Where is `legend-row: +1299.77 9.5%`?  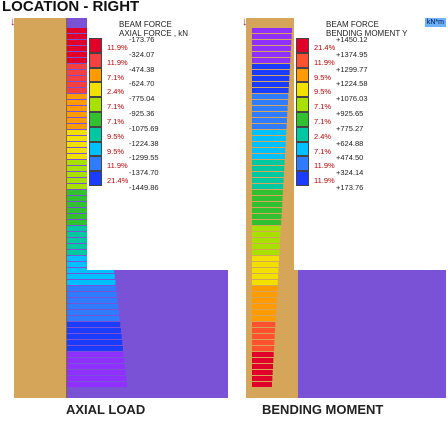
legend-row: +1299.77 9.5% is located at coordinates (374, 73).